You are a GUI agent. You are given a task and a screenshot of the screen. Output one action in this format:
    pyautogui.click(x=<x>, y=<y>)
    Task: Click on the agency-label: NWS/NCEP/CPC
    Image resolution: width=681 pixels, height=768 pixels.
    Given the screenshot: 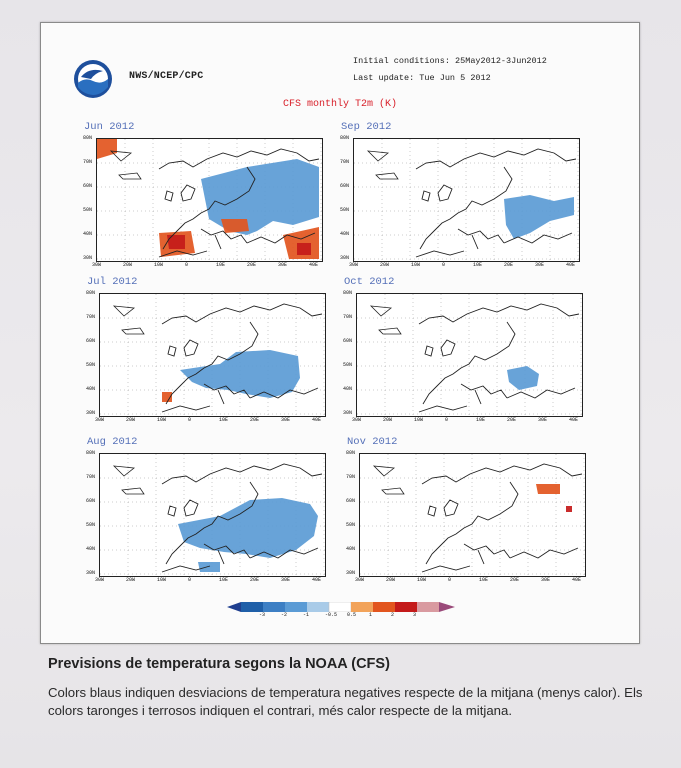 What is the action you would take?
    pyautogui.click(x=166, y=76)
    